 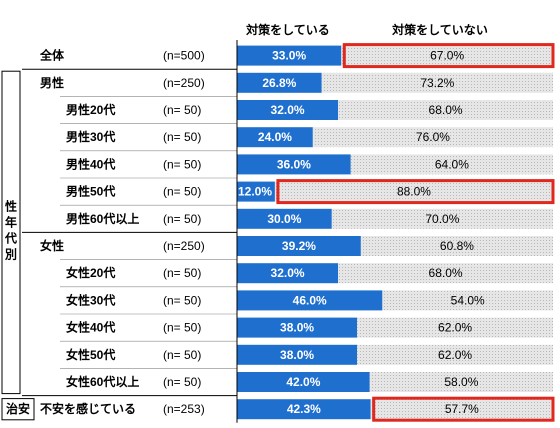 What do you see at coordinates (303, 382) in the screenshot?
I see `data-label-yes: 42.0%` at bounding box center [303, 382].